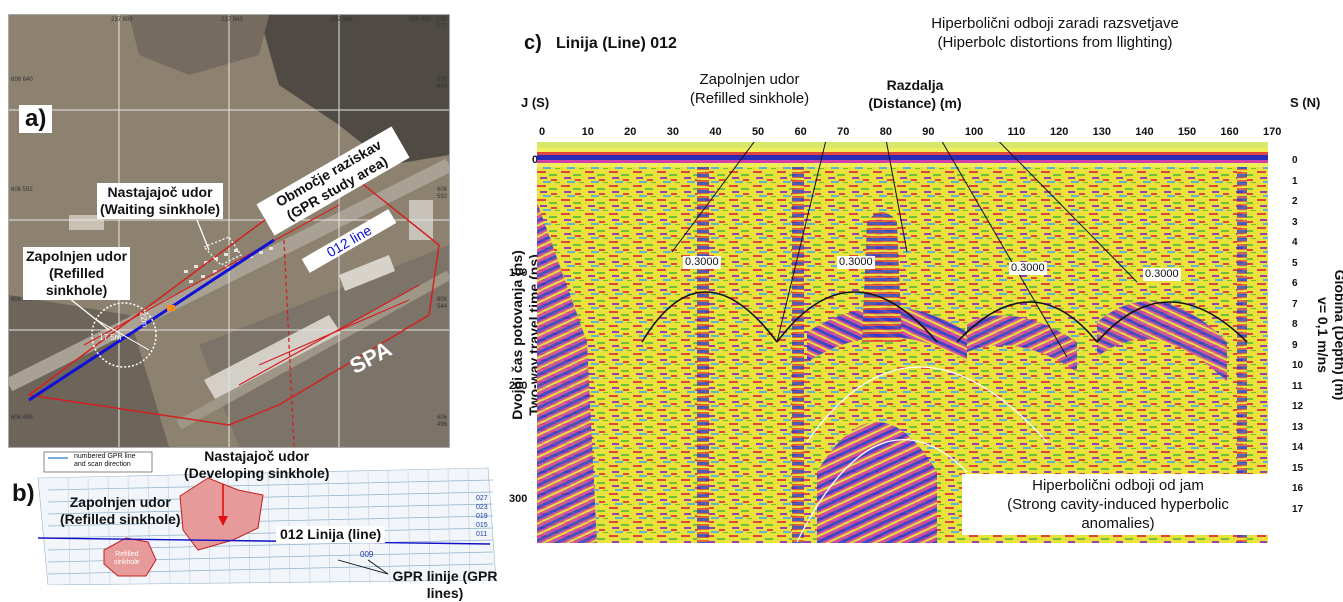 Image resolution: width=1343 pixels, height=602 pixels. What do you see at coordinates (1305, 102) in the screenshot?
I see `north-end-label: S (N)` at bounding box center [1305, 102].